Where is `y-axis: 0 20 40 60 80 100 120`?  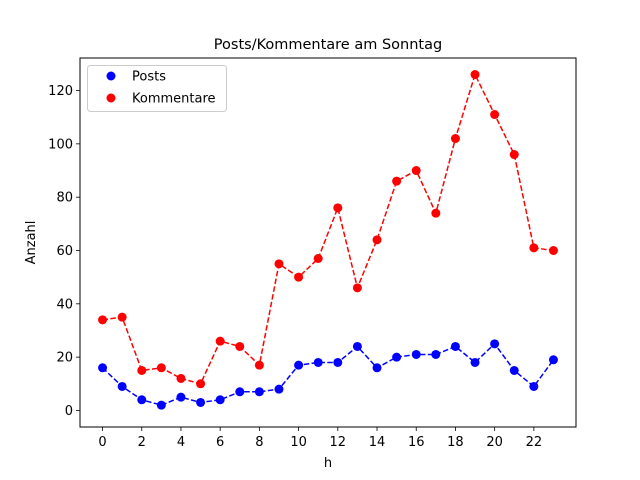
y-axis: 0 20 40 60 80 100 120 is located at coordinates (64, 251).